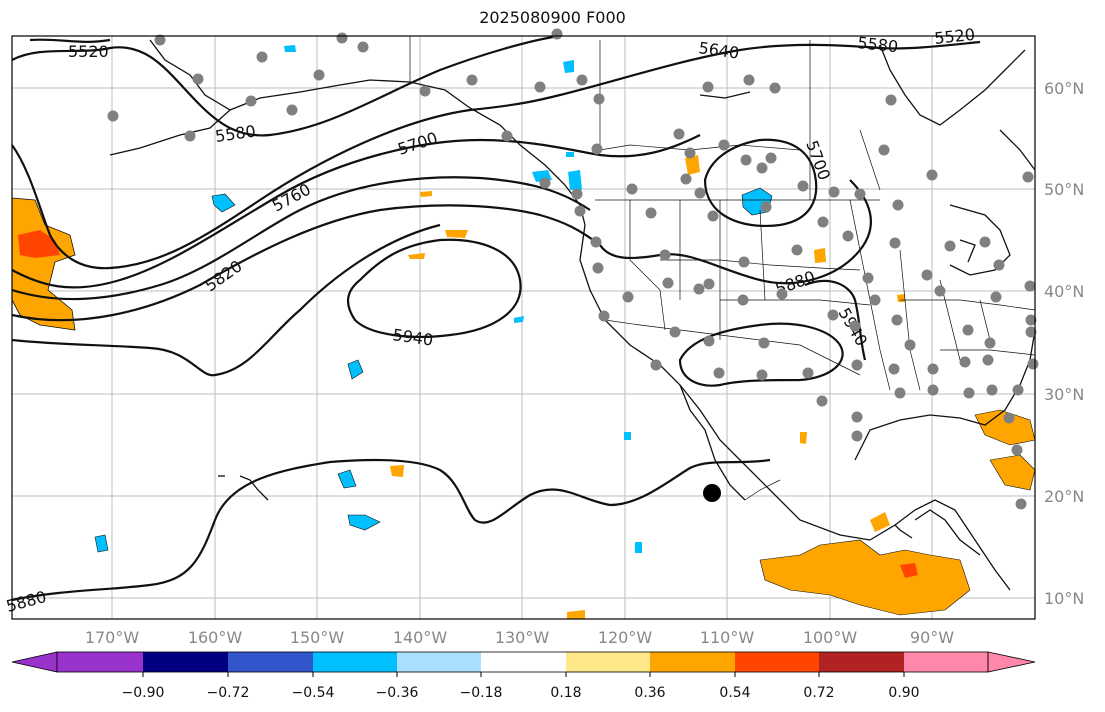 Image resolution: width=1105 pixels, height=712 pixels. What do you see at coordinates (565, 693) in the screenshot?
I see `colorbar-tick-label: 0.18` at bounding box center [565, 693].